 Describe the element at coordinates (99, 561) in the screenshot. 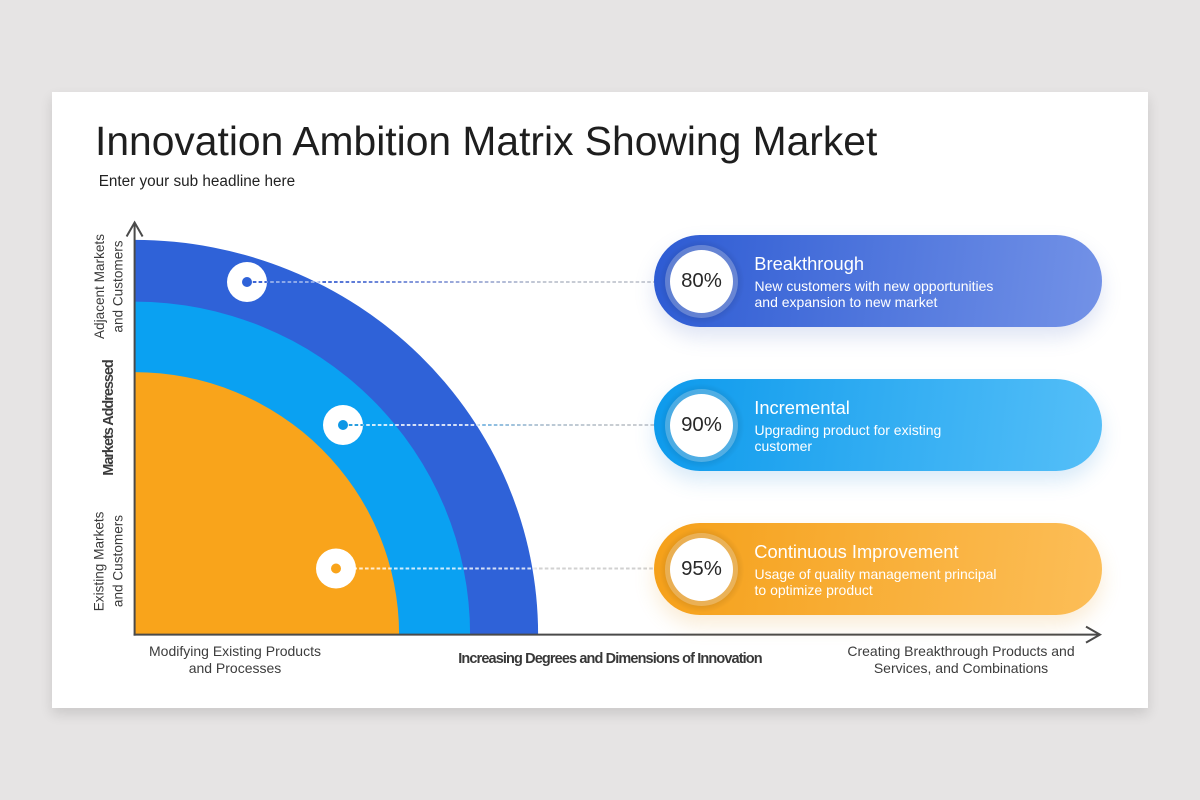

I see `svg-text: Existing Markets` at that location.